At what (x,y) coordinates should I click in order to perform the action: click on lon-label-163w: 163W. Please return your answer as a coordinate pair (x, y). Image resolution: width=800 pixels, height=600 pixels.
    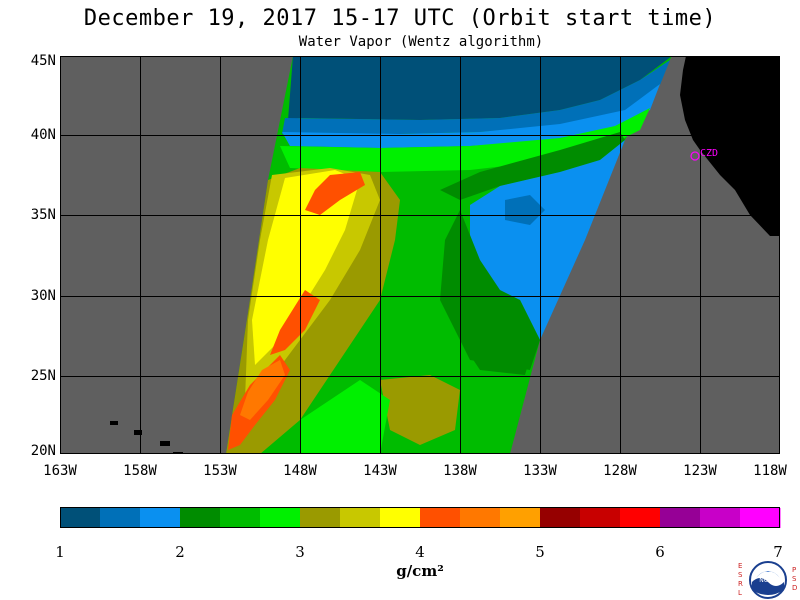
    Looking at the image, I should click on (60, 471).